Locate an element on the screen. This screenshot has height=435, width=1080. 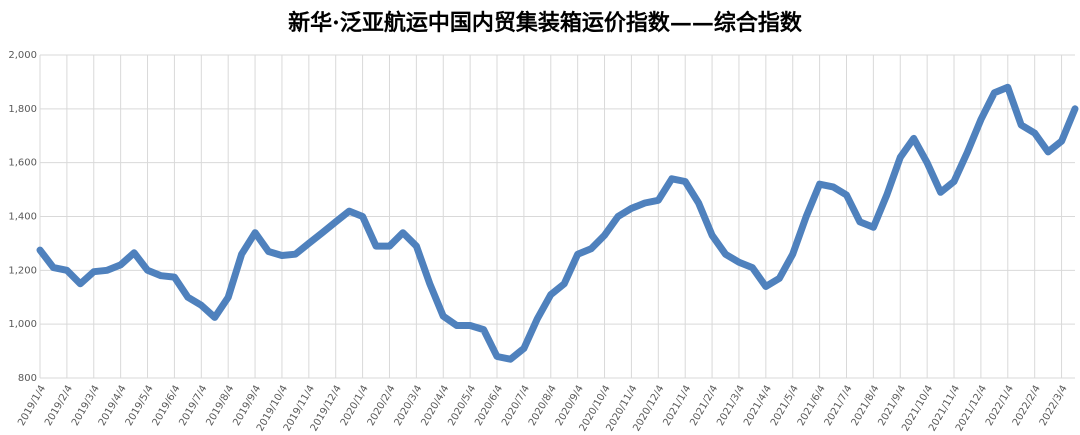
y-tick-label: 1,800 is located at coordinates (22, 109).